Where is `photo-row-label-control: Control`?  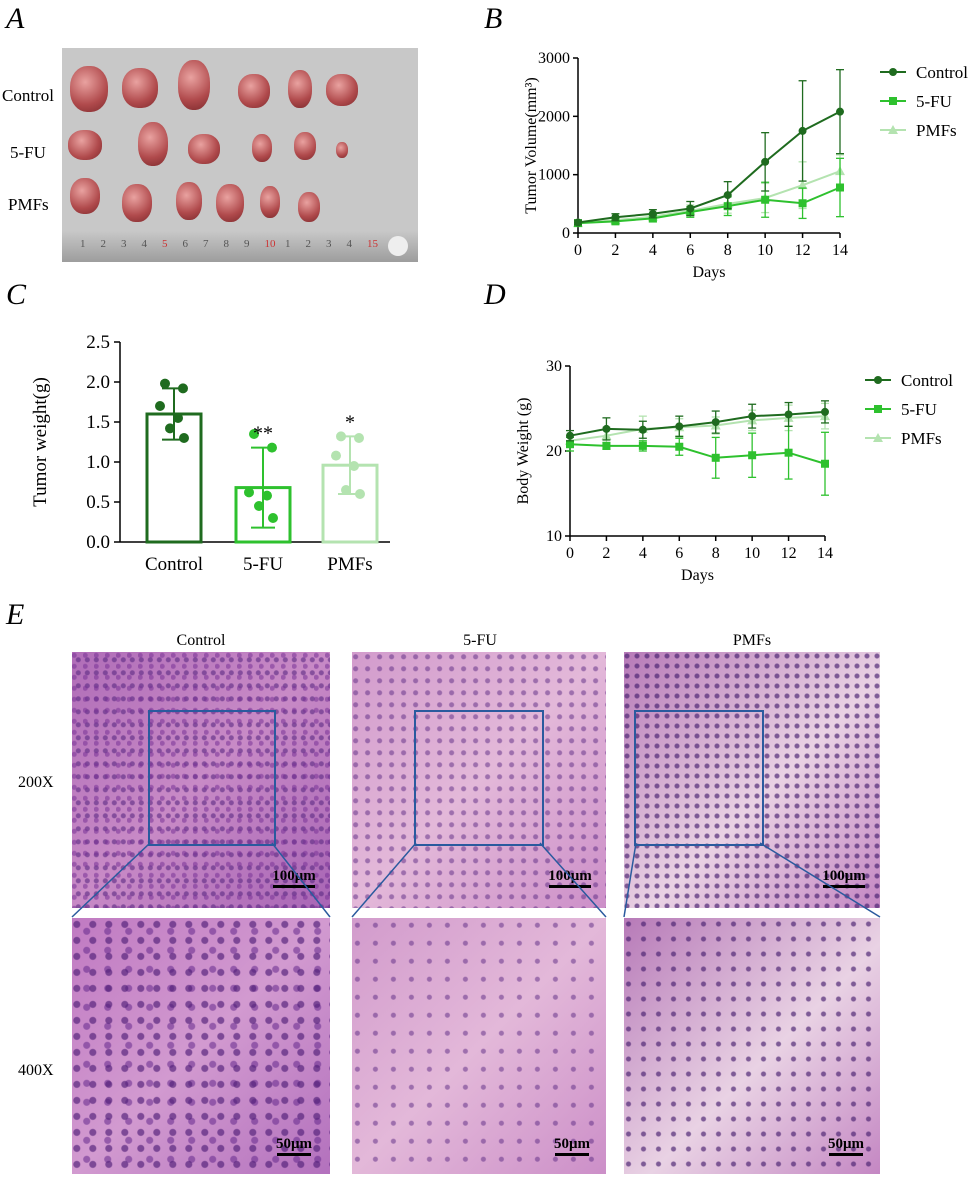
photo-row-label-control: Control is located at coordinates (28, 95).